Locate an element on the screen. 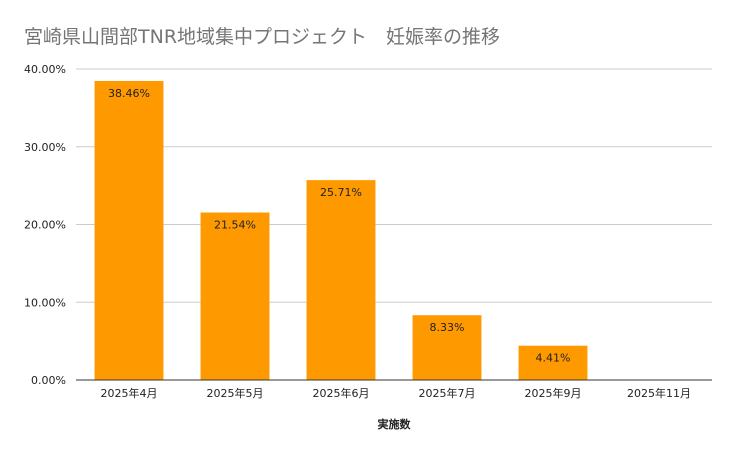  data-label: 8.33% is located at coordinates (447, 327).